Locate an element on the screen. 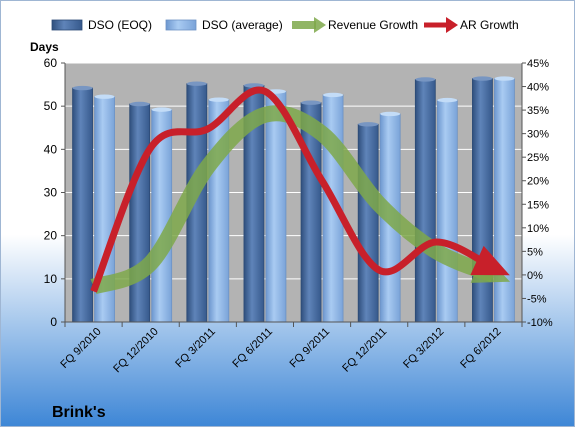 This screenshot has width=575, height=432. y-tick-label: 40 is located at coordinates (51, 149).